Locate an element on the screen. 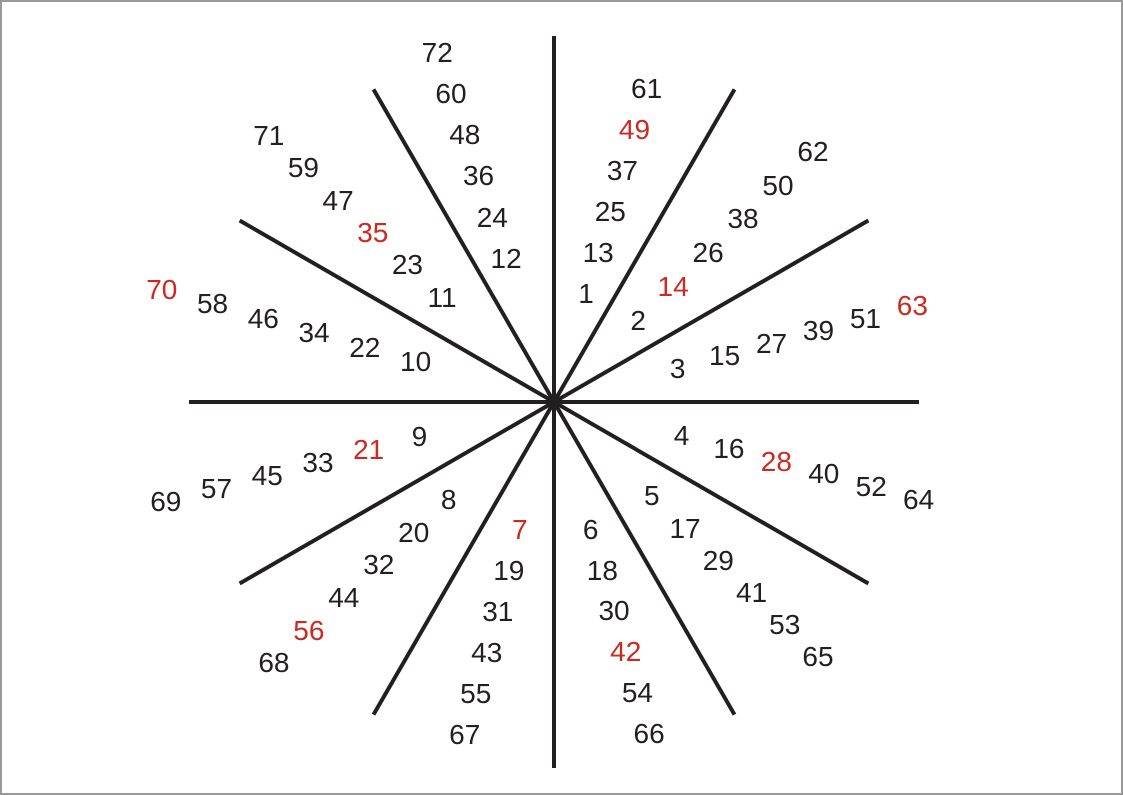 This screenshot has width=1123, height=795. number-label-8: 8 is located at coordinates (448, 500).